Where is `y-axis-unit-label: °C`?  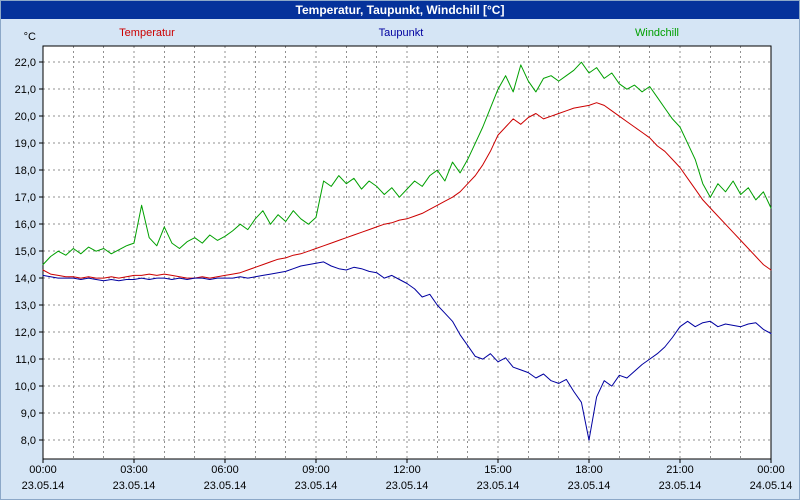
y-axis-unit-label: °C is located at coordinates (30, 37).